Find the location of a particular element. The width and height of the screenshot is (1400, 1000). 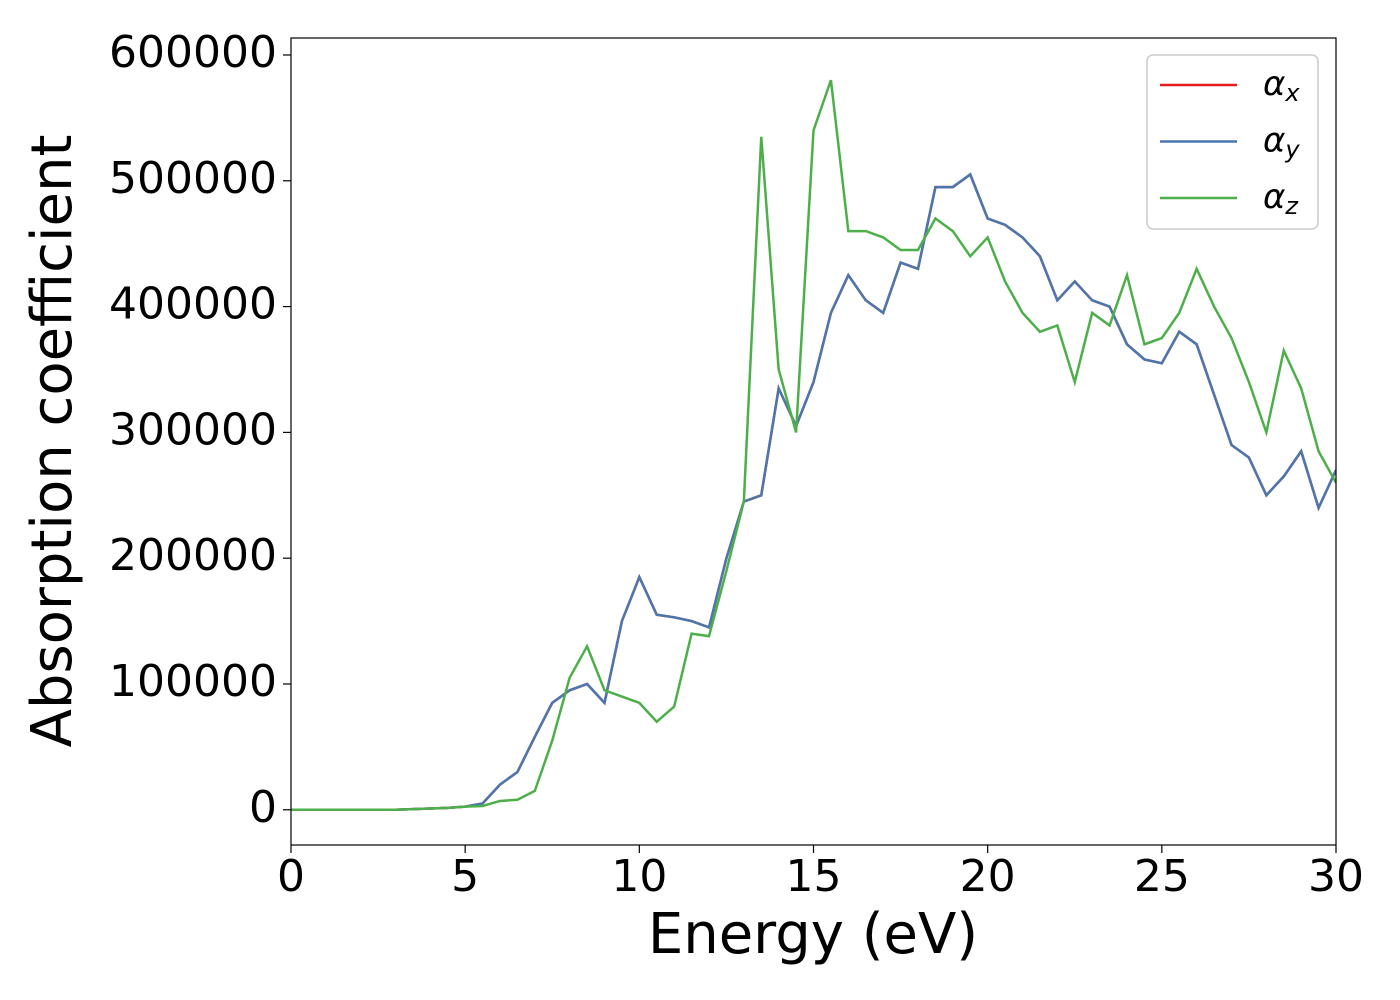

y-tick-label: 500000 is located at coordinates (193, 178).